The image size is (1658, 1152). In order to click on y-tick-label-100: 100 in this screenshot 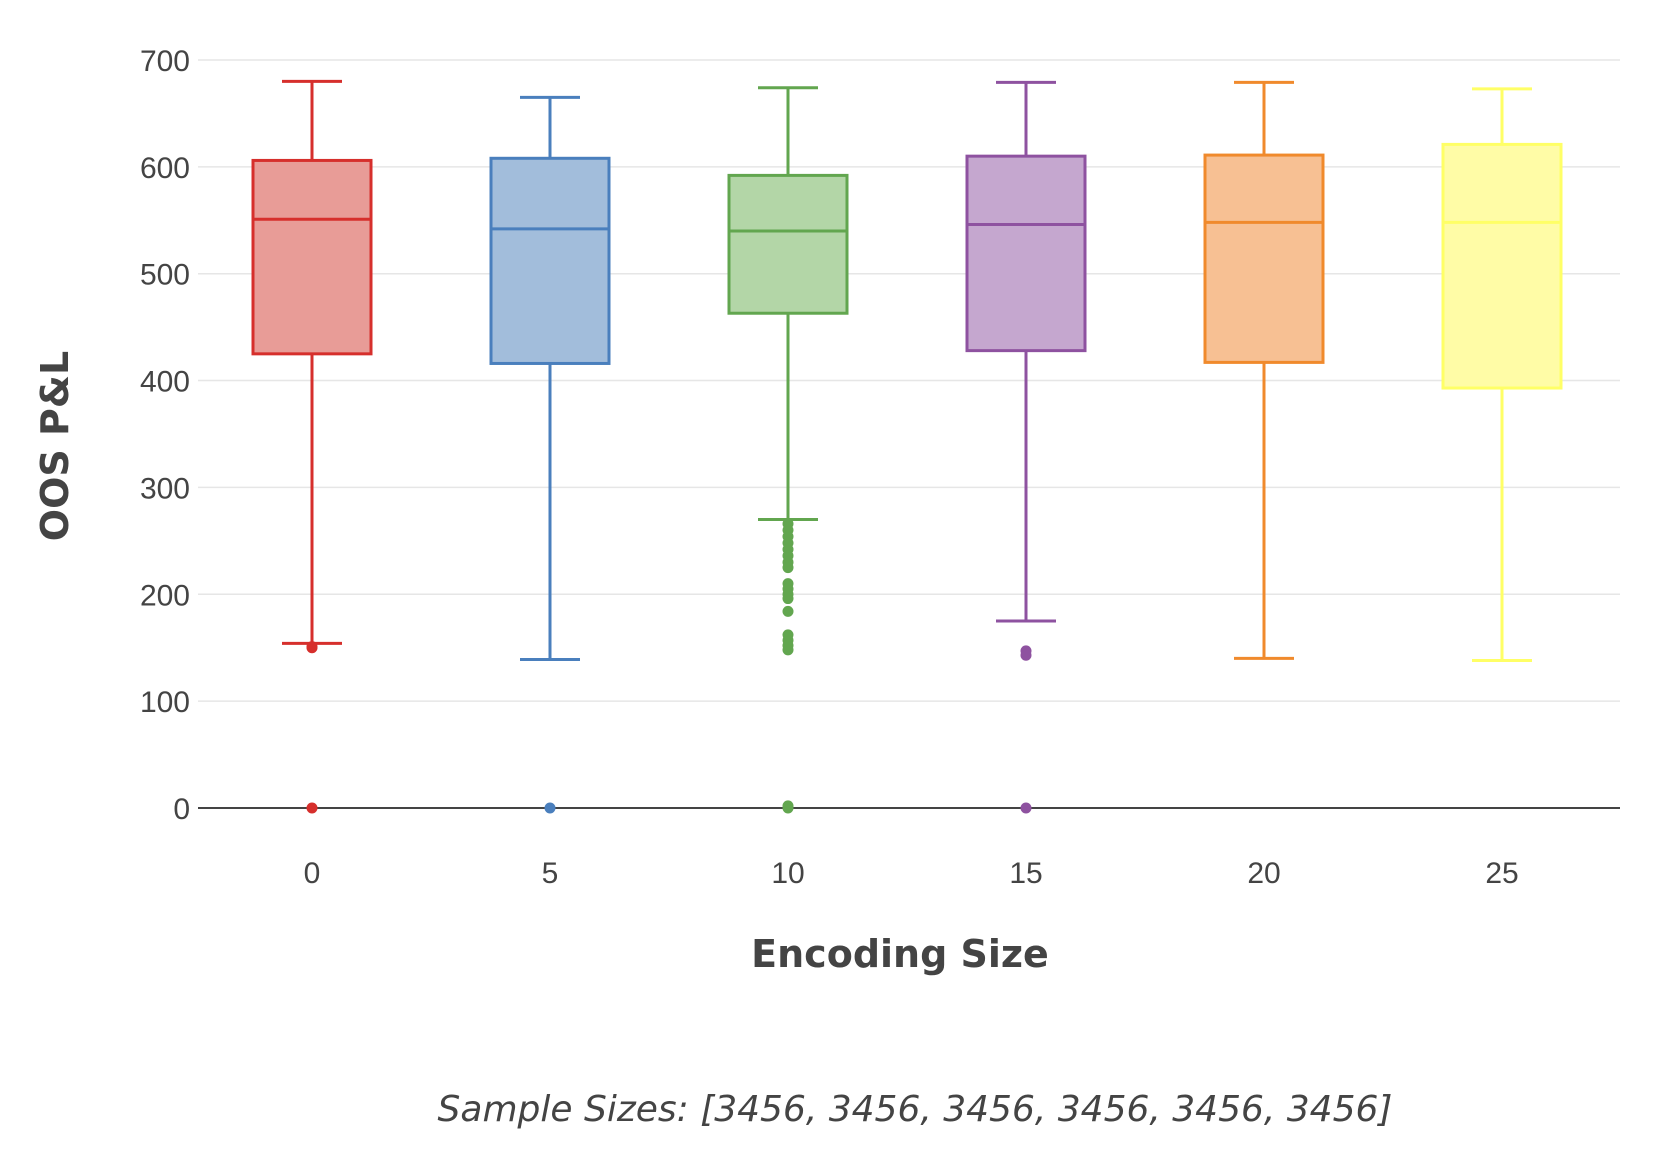, I will do `click(165, 702)`.